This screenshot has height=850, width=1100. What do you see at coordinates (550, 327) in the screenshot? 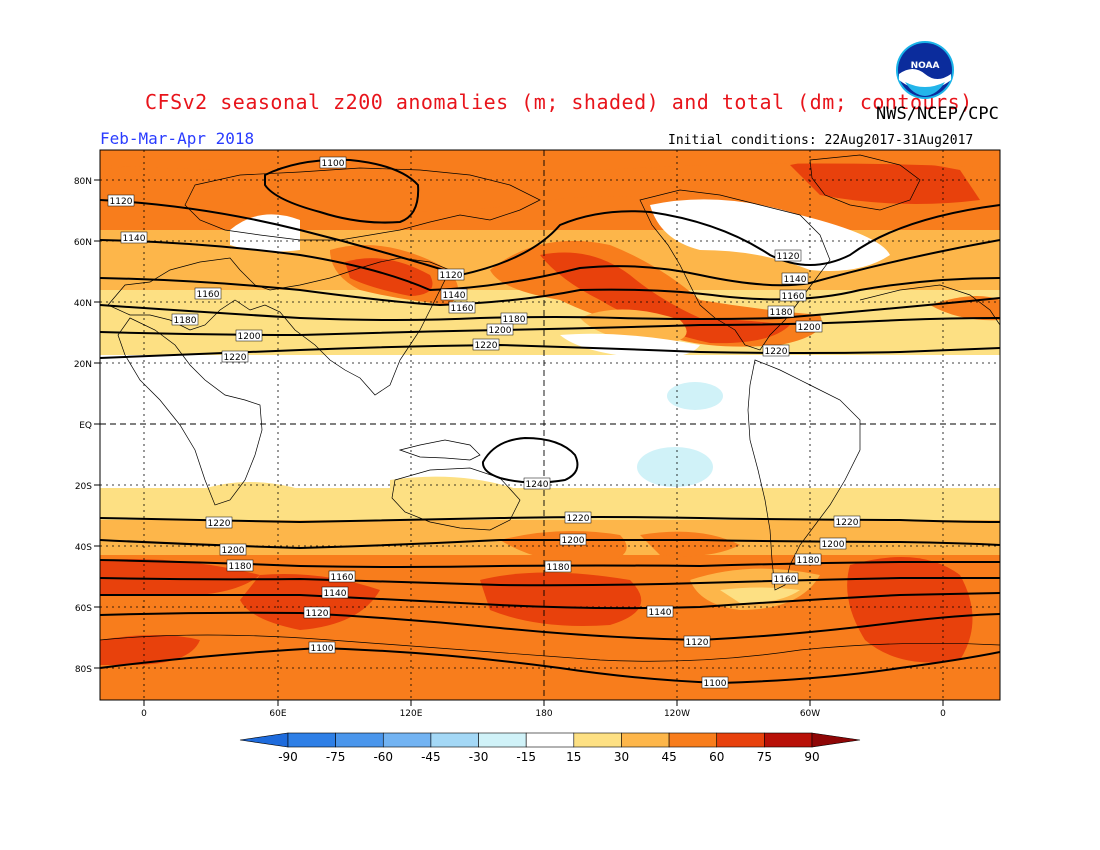
I see `contour-1200-north` at bounding box center [550, 327].